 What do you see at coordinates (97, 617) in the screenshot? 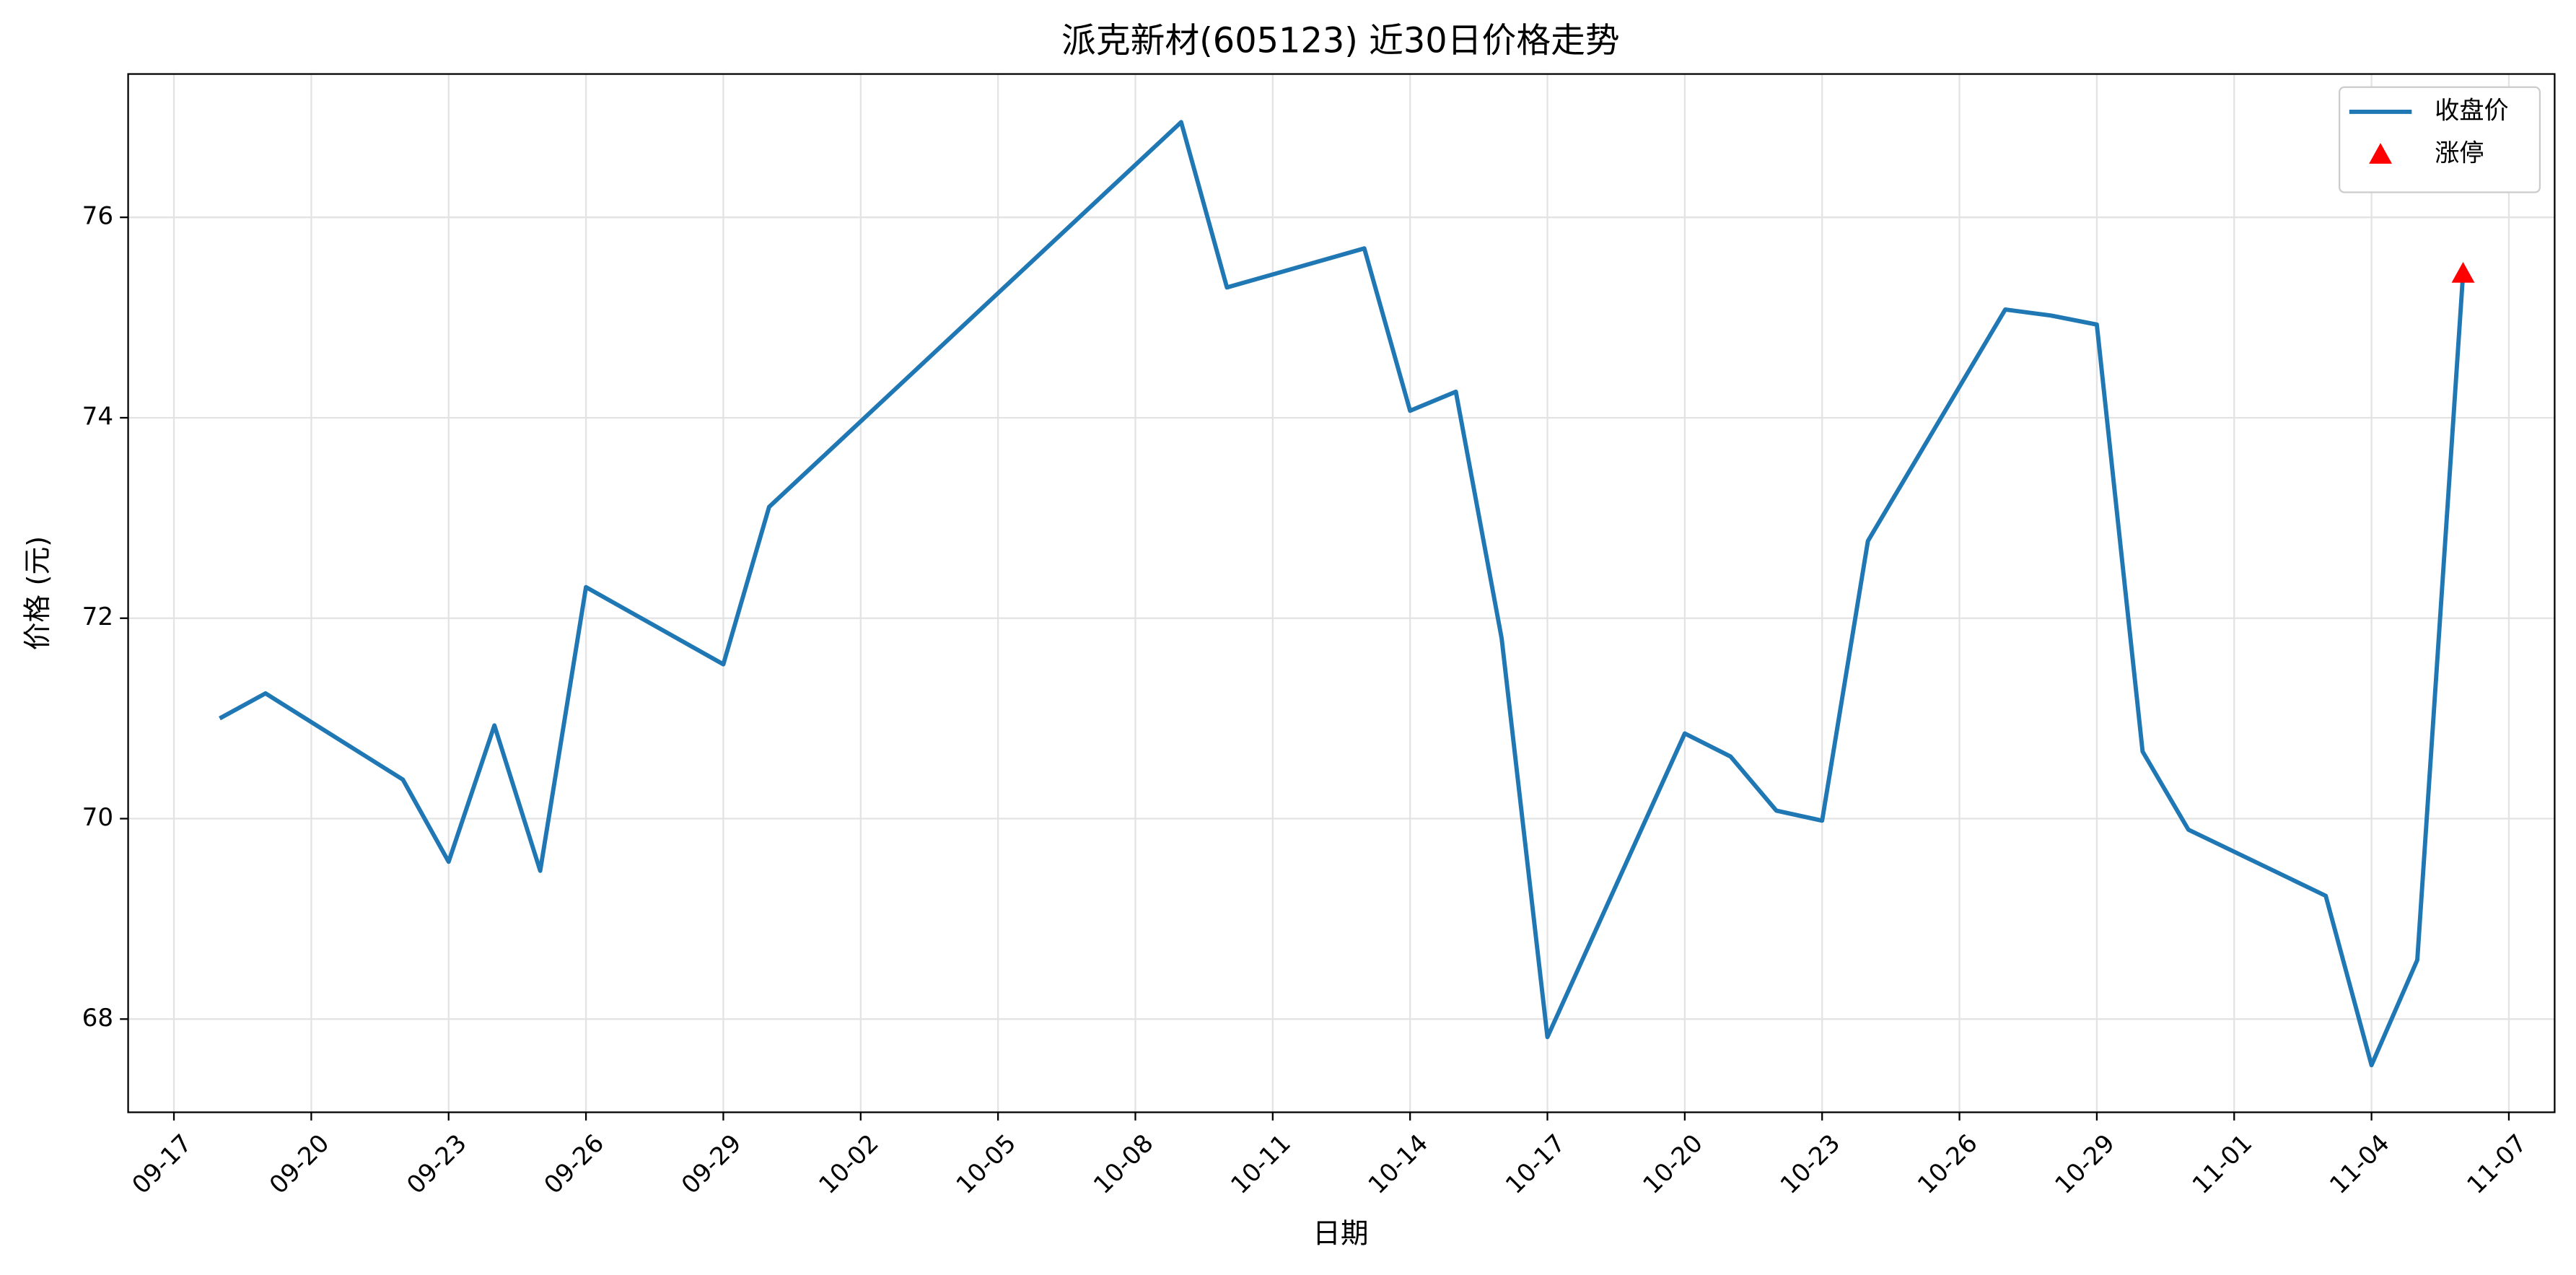
I see `y-tick-label: 72` at bounding box center [97, 617].